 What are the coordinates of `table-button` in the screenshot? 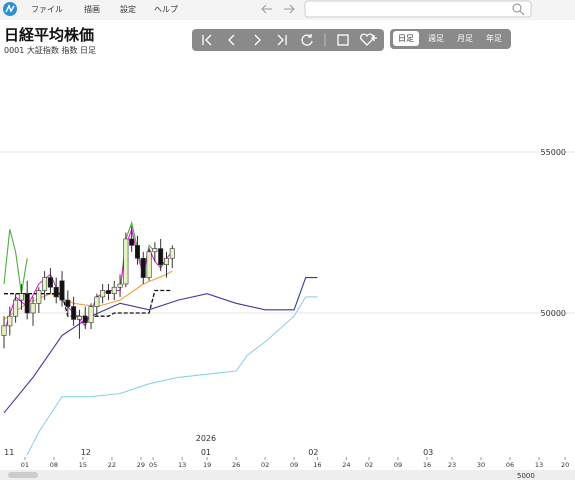 It's located at (343, 40).